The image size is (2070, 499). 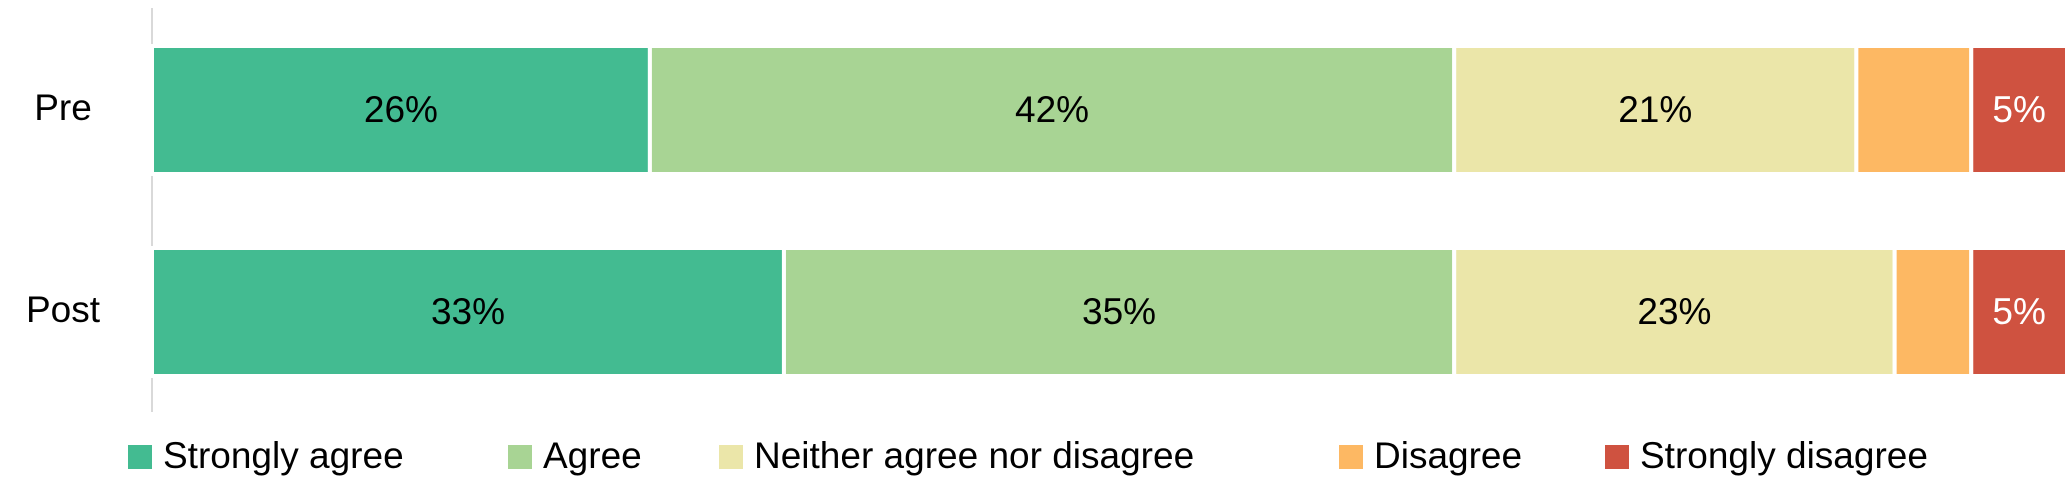 I want to click on data-label: 42%, so click(x=1052, y=109).